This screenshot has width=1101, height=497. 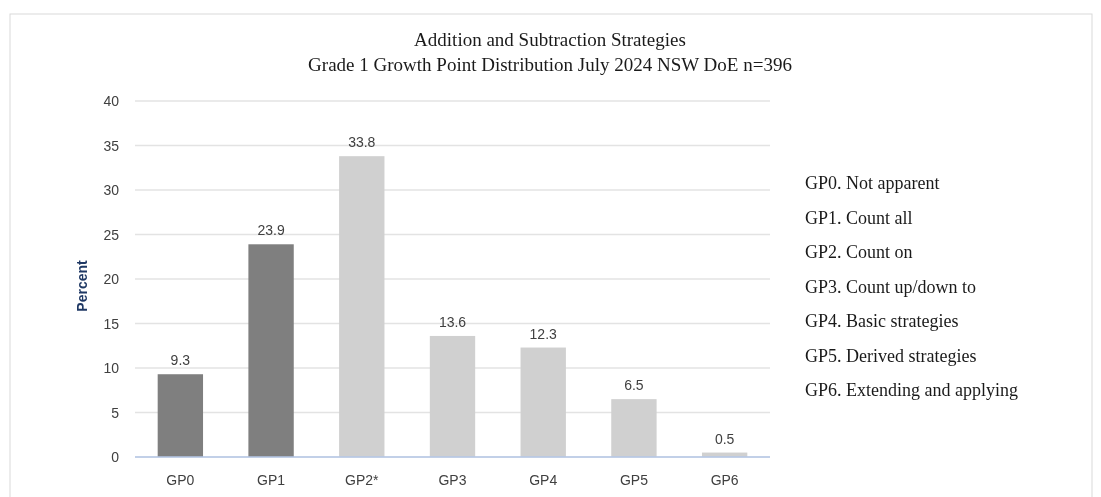 What do you see at coordinates (271, 230) in the screenshot?
I see `data-label: 23.9` at bounding box center [271, 230].